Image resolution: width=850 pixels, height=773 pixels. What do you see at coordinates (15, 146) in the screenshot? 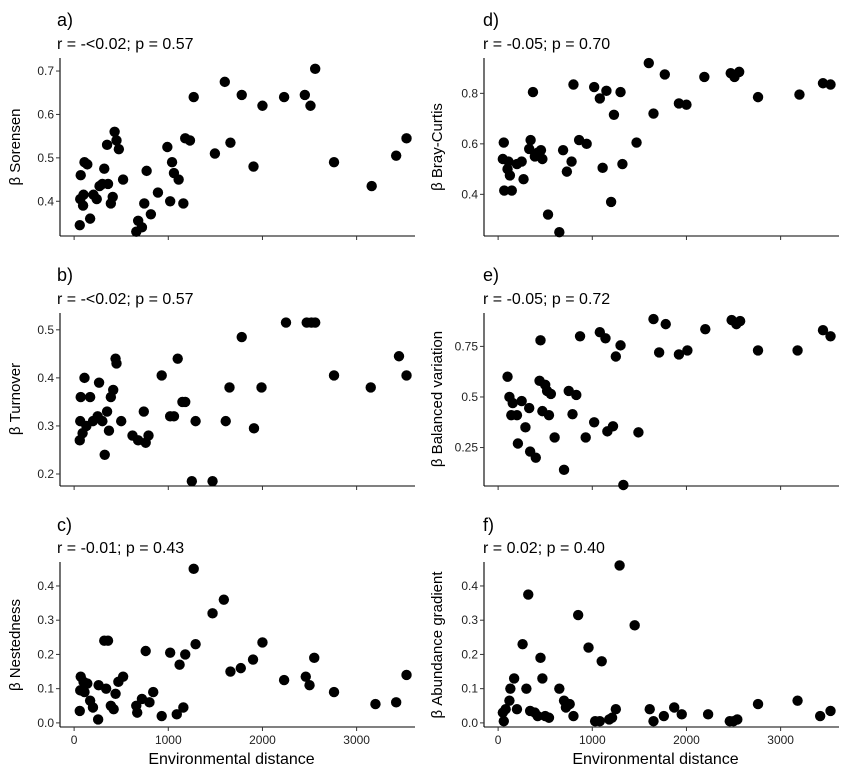
I see `y-axis-title: β Sorensen` at bounding box center [15, 146].